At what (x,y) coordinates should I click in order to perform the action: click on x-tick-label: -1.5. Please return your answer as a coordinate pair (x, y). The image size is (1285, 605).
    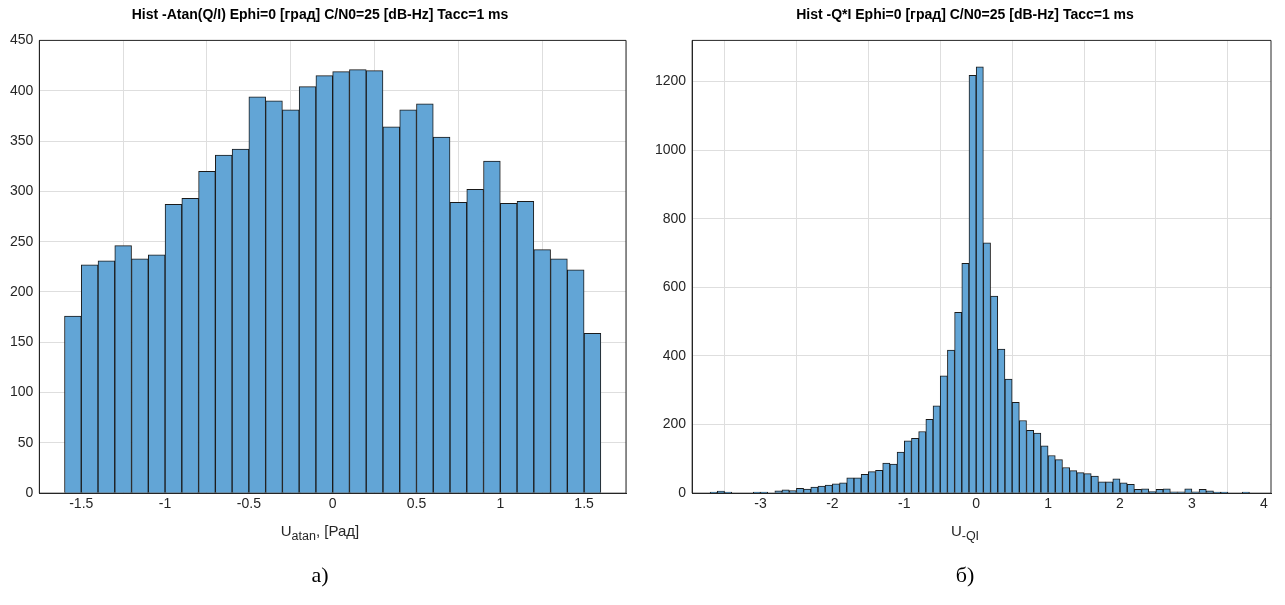
    Looking at the image, I should click on (81, 503).